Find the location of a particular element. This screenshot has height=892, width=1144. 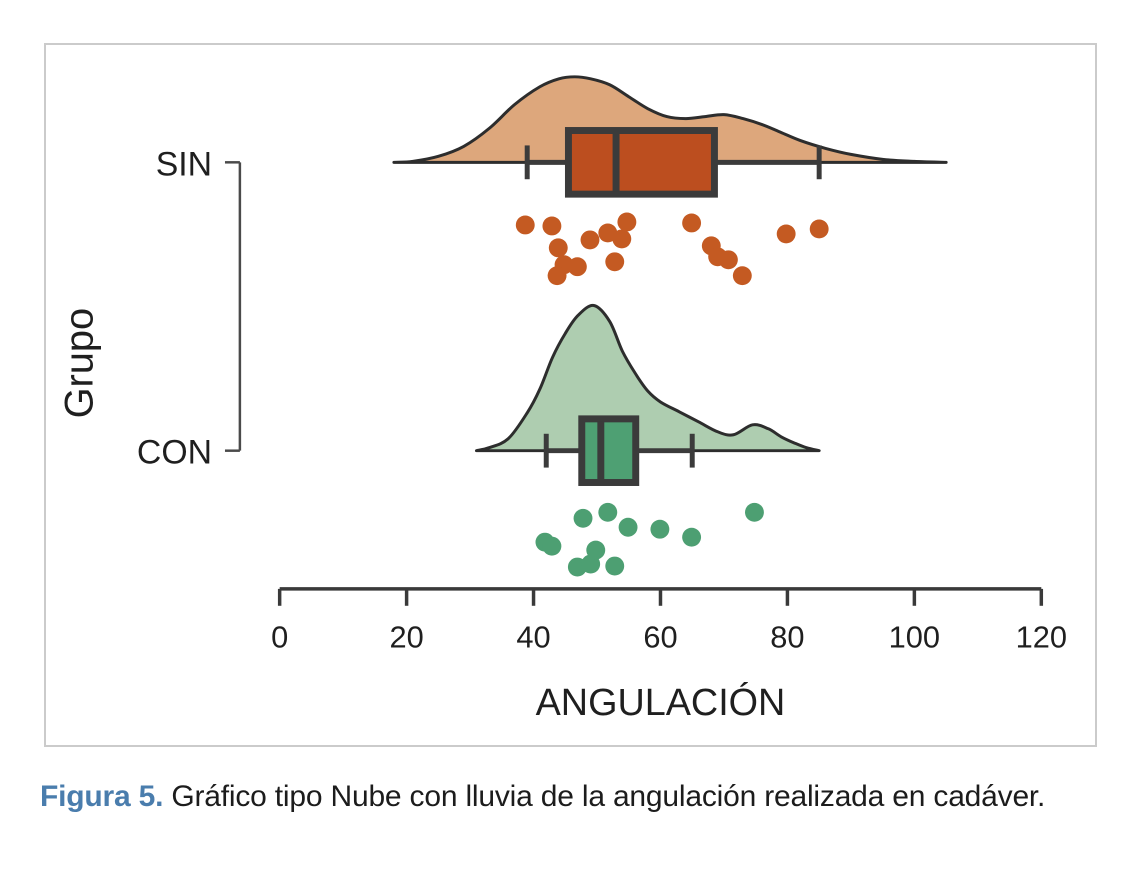

y-tick-label-con: CON is located at coordinates (174, 453).